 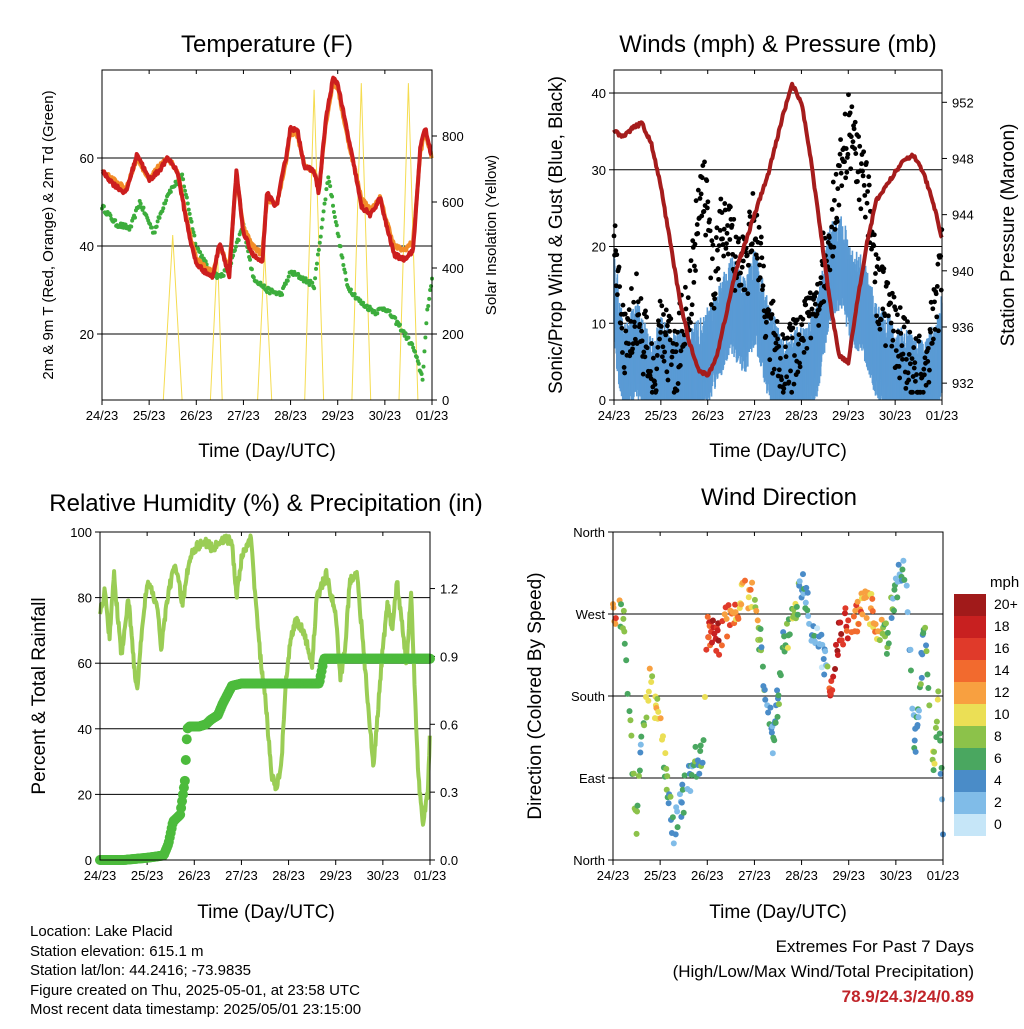 What do you see at coordinates (970, 693) in the screenshot?
I see `speed-legend-swatch` at bounding box center [970, 693].